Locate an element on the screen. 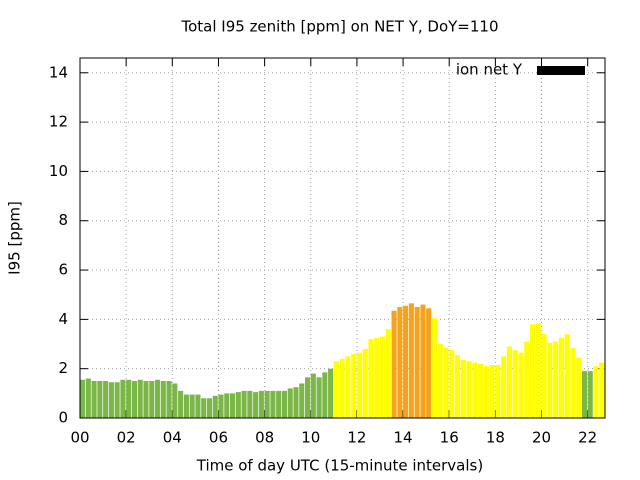  x-tick-label: 12 is located at coordinates (356, 438).